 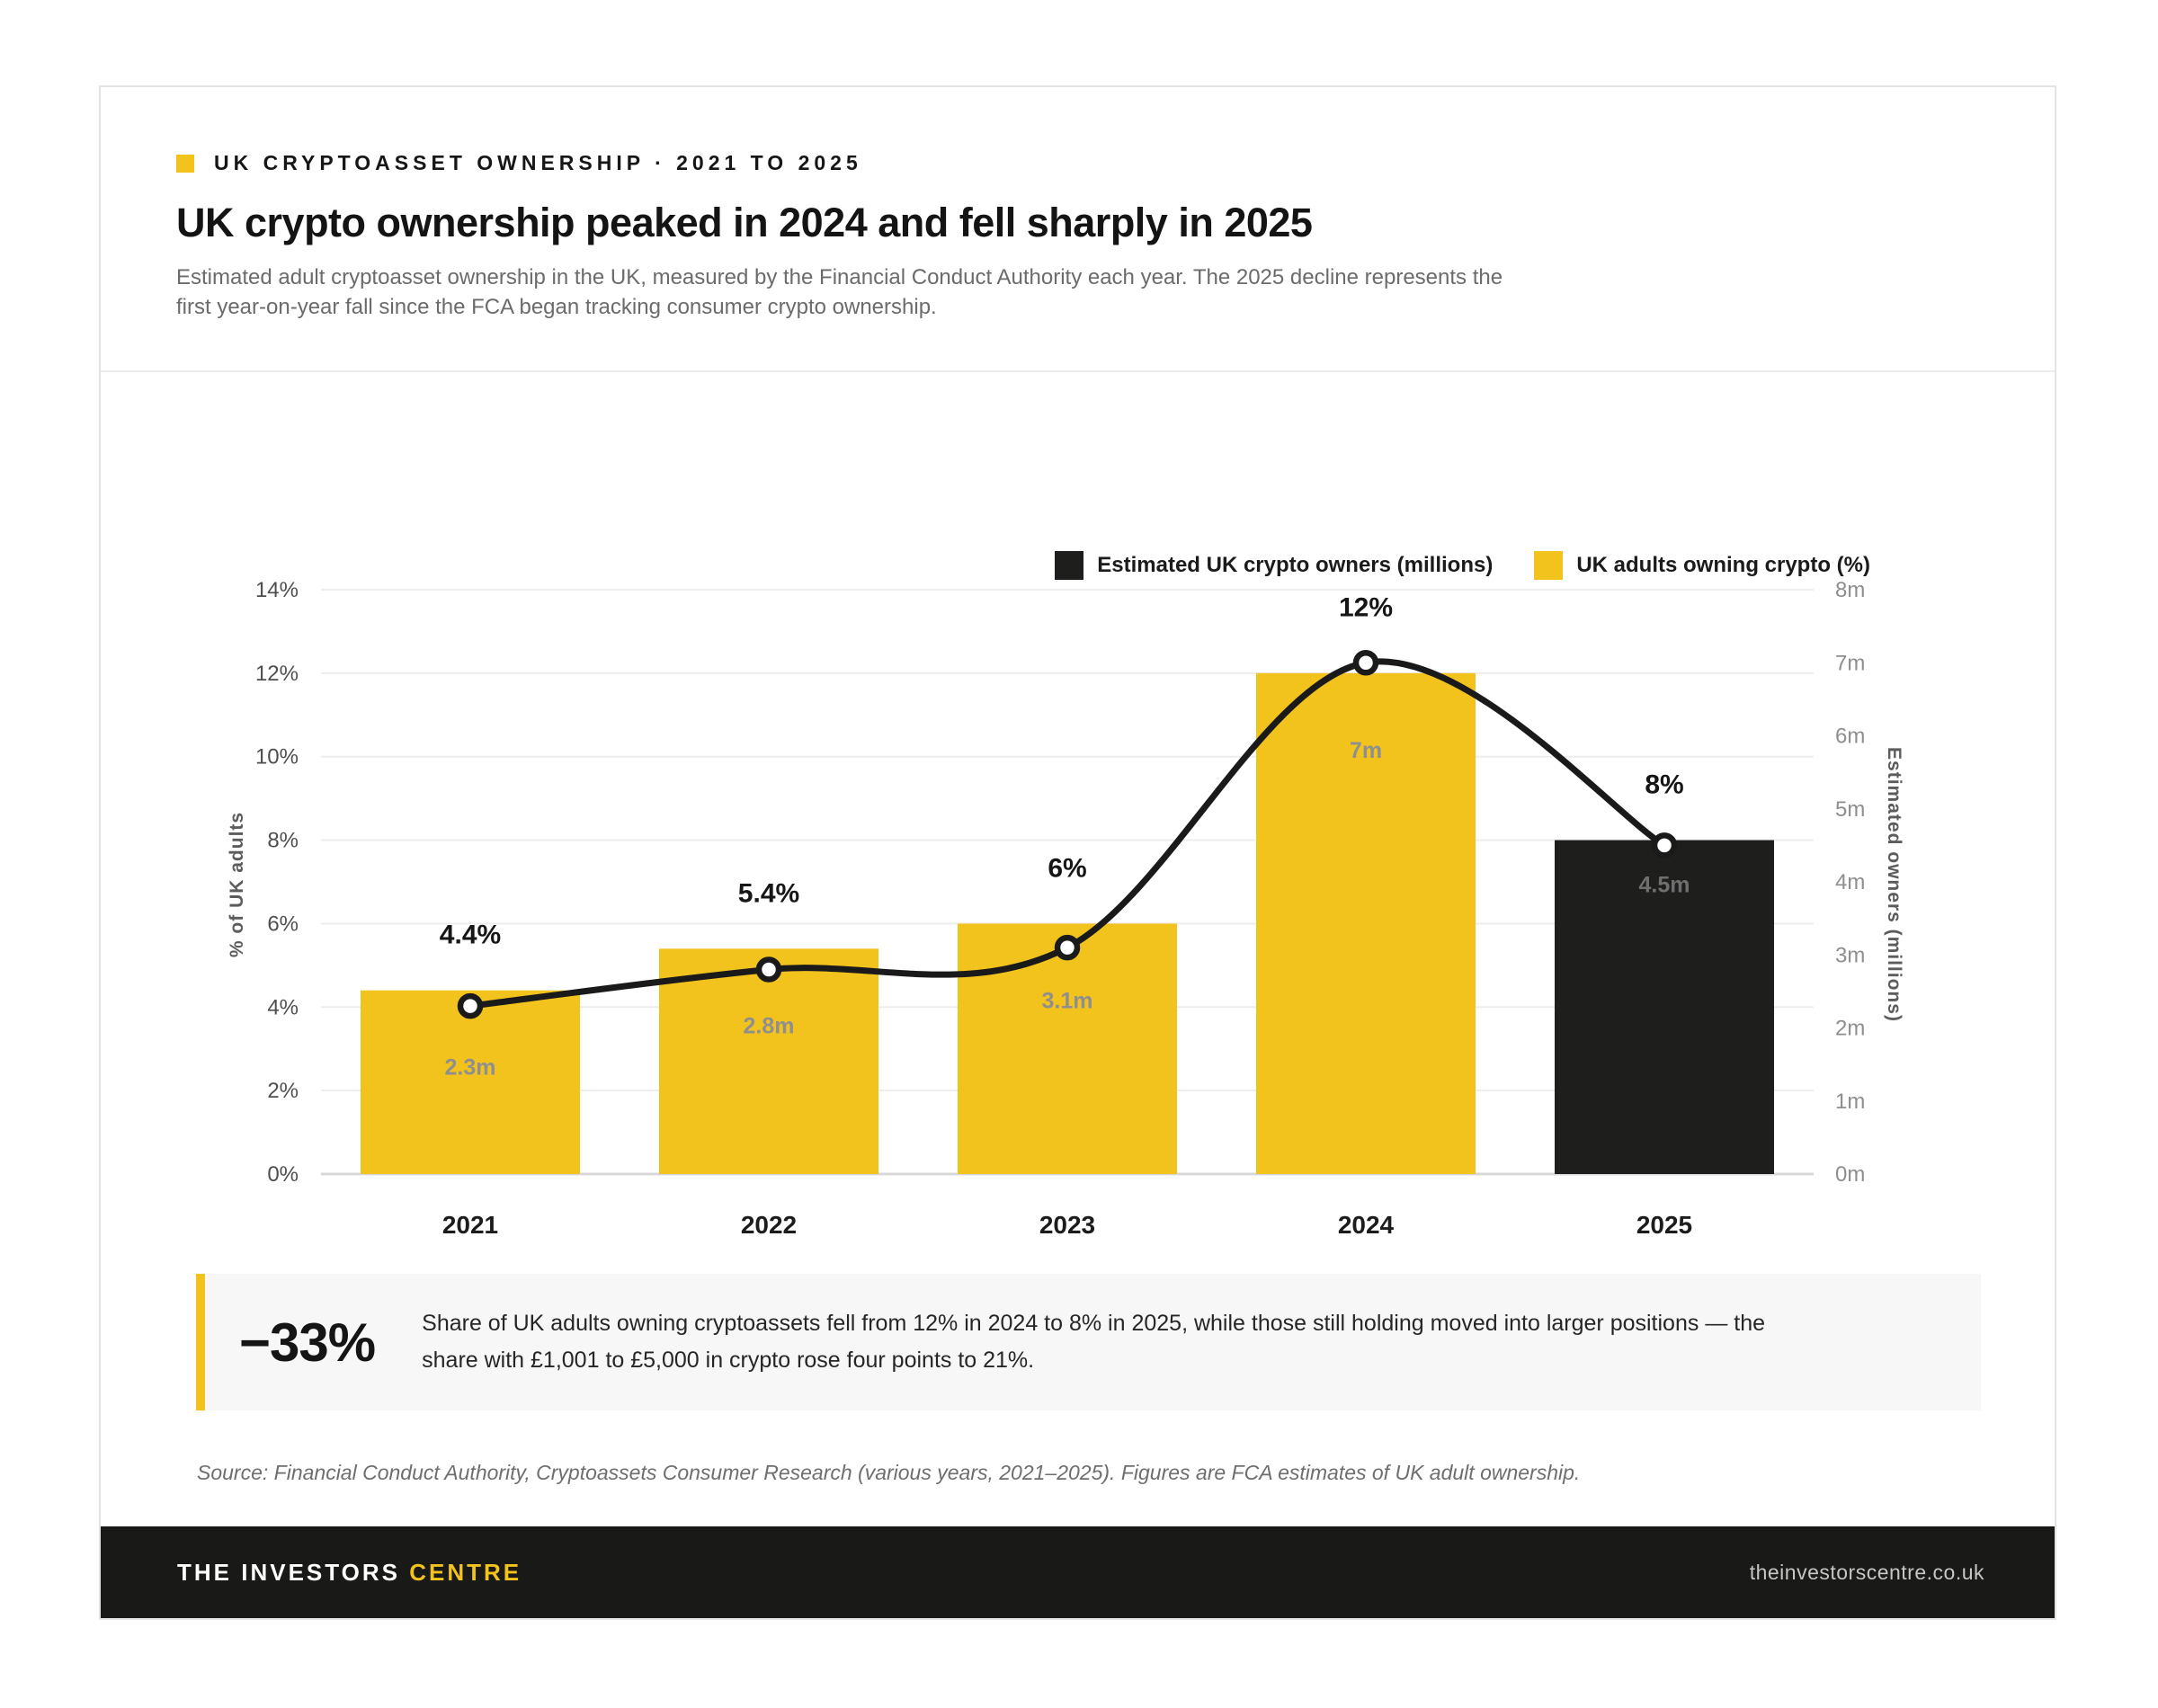 I want to click on brand-name: THE INVESTORS, so click(x=289, y=1572).